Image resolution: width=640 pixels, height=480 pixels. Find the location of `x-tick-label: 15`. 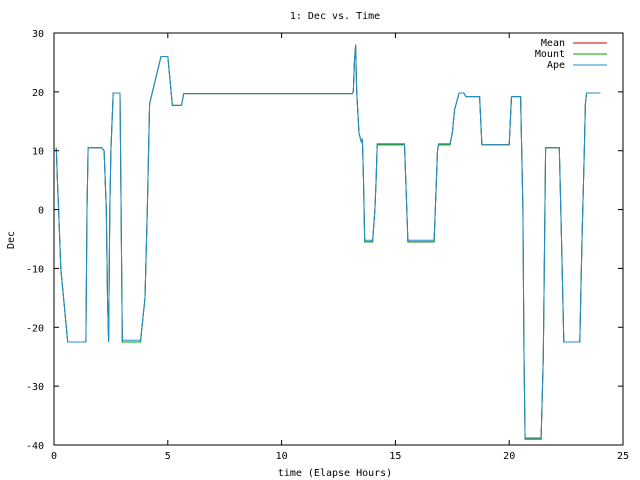

x-tick-label: 15 is located at coordinates (395, 456).